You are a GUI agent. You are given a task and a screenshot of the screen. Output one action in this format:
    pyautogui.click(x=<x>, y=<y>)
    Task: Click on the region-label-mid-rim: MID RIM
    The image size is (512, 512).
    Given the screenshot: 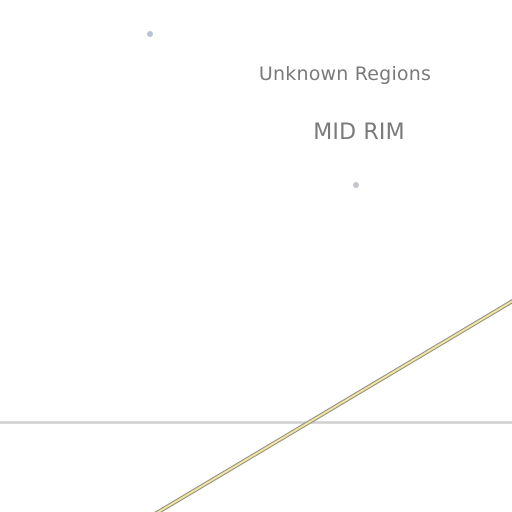 What is the action you would take?
    pyautogui.click(x=359, y=132)
    